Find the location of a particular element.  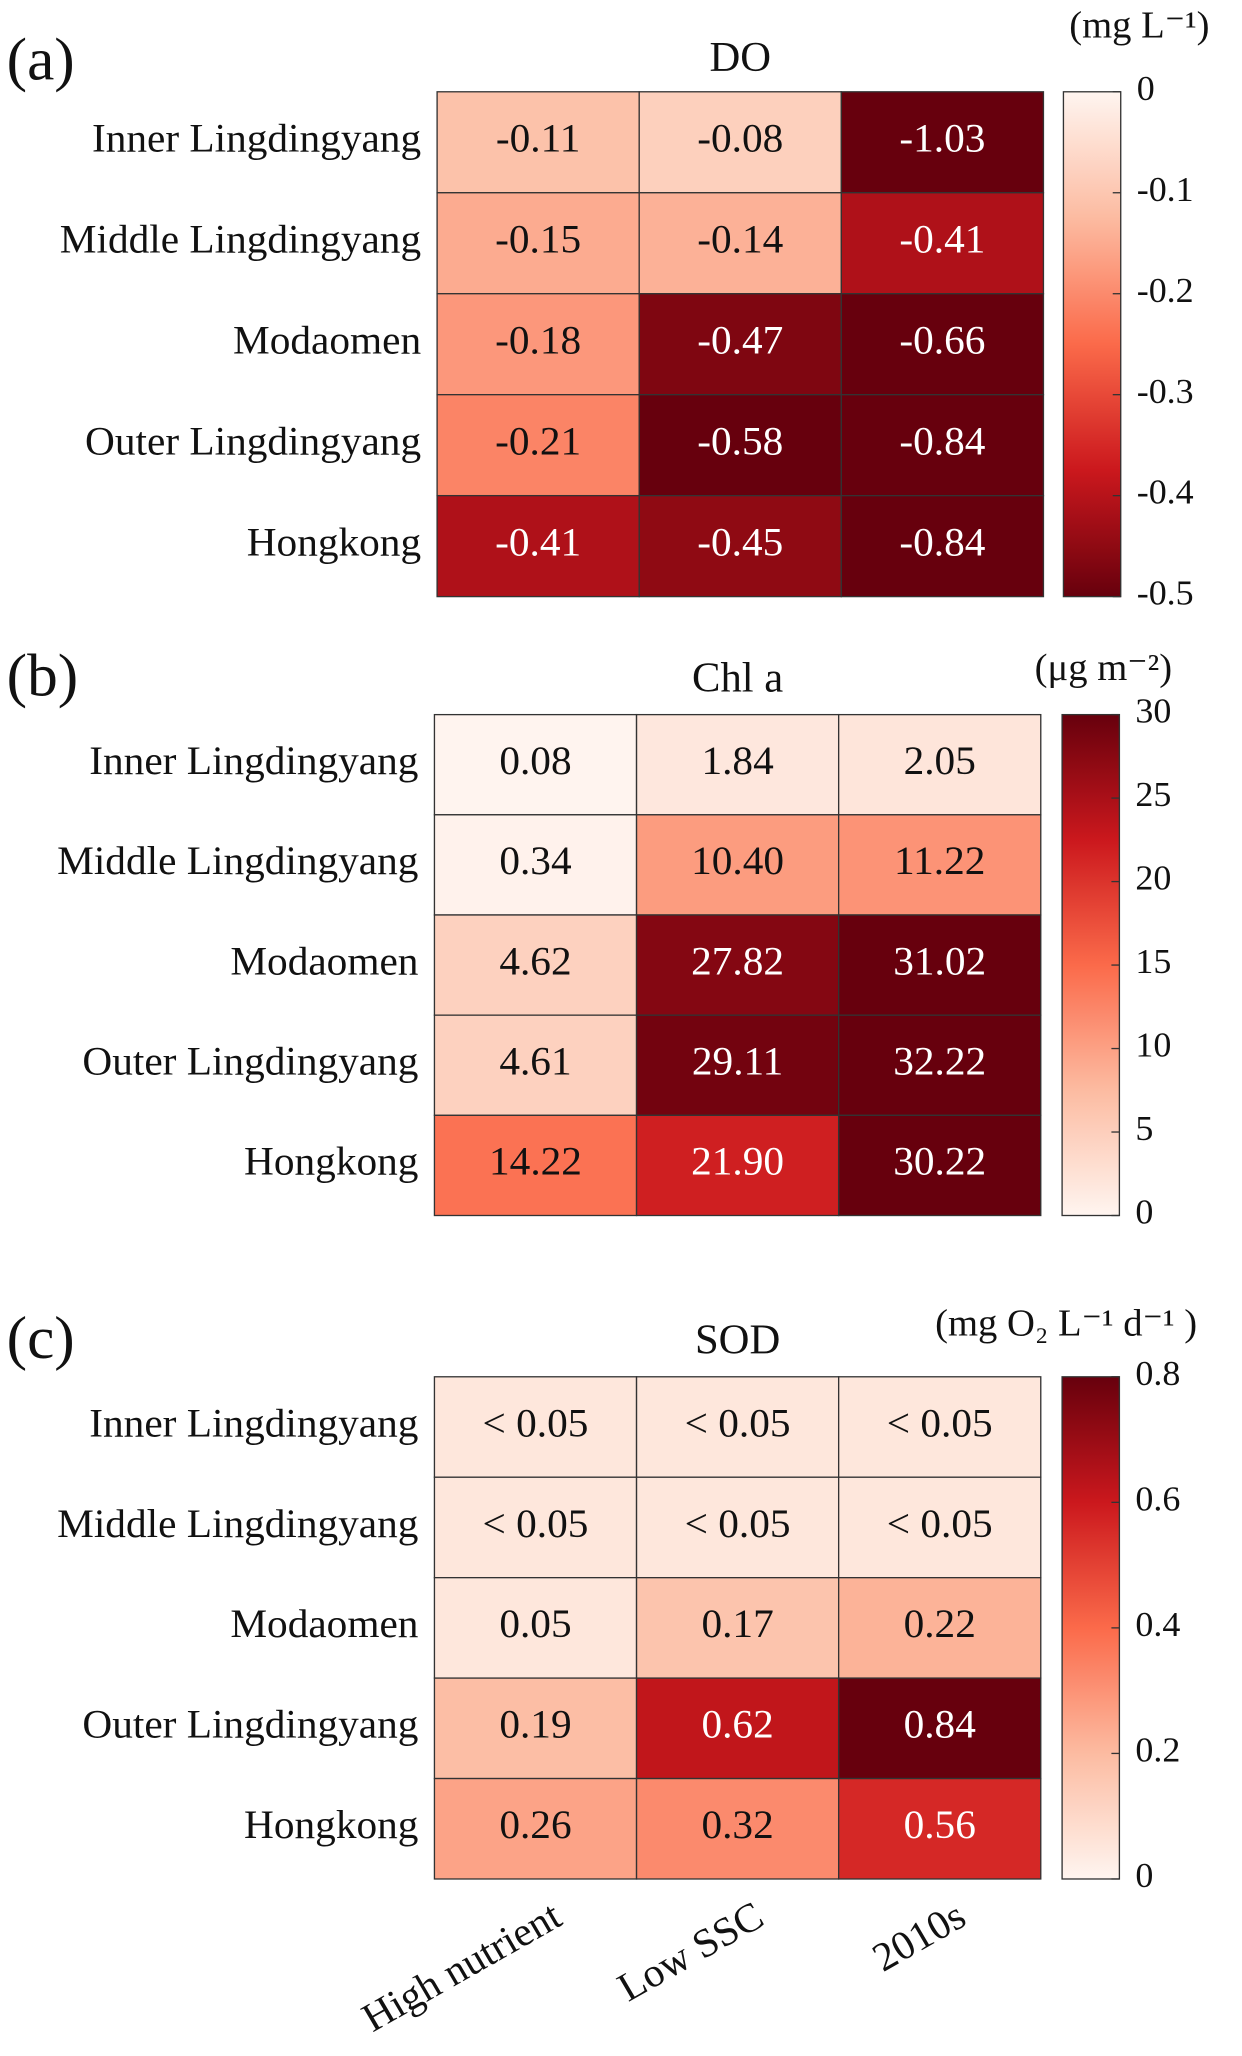

cell-label: -0.58 is located at coordinates (740, 441).